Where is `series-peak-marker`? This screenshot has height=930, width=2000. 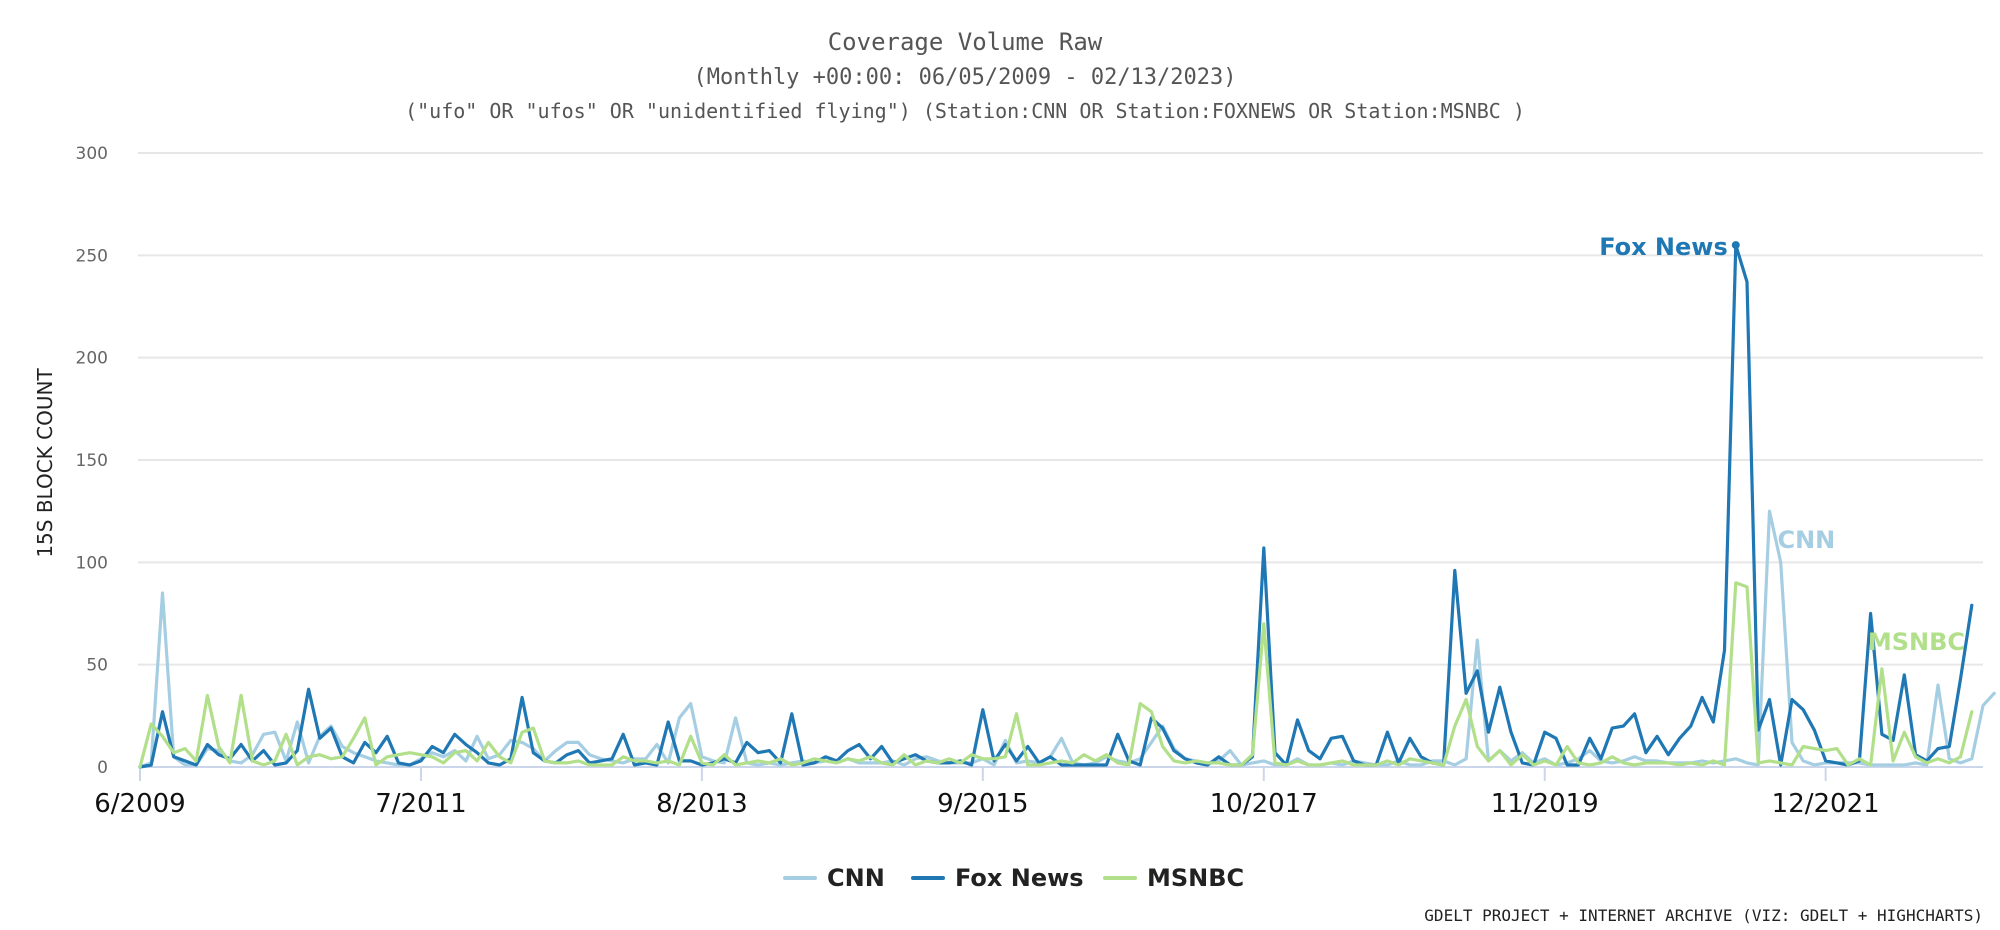 series-peak-marker is located at coordinates (1735, 245).